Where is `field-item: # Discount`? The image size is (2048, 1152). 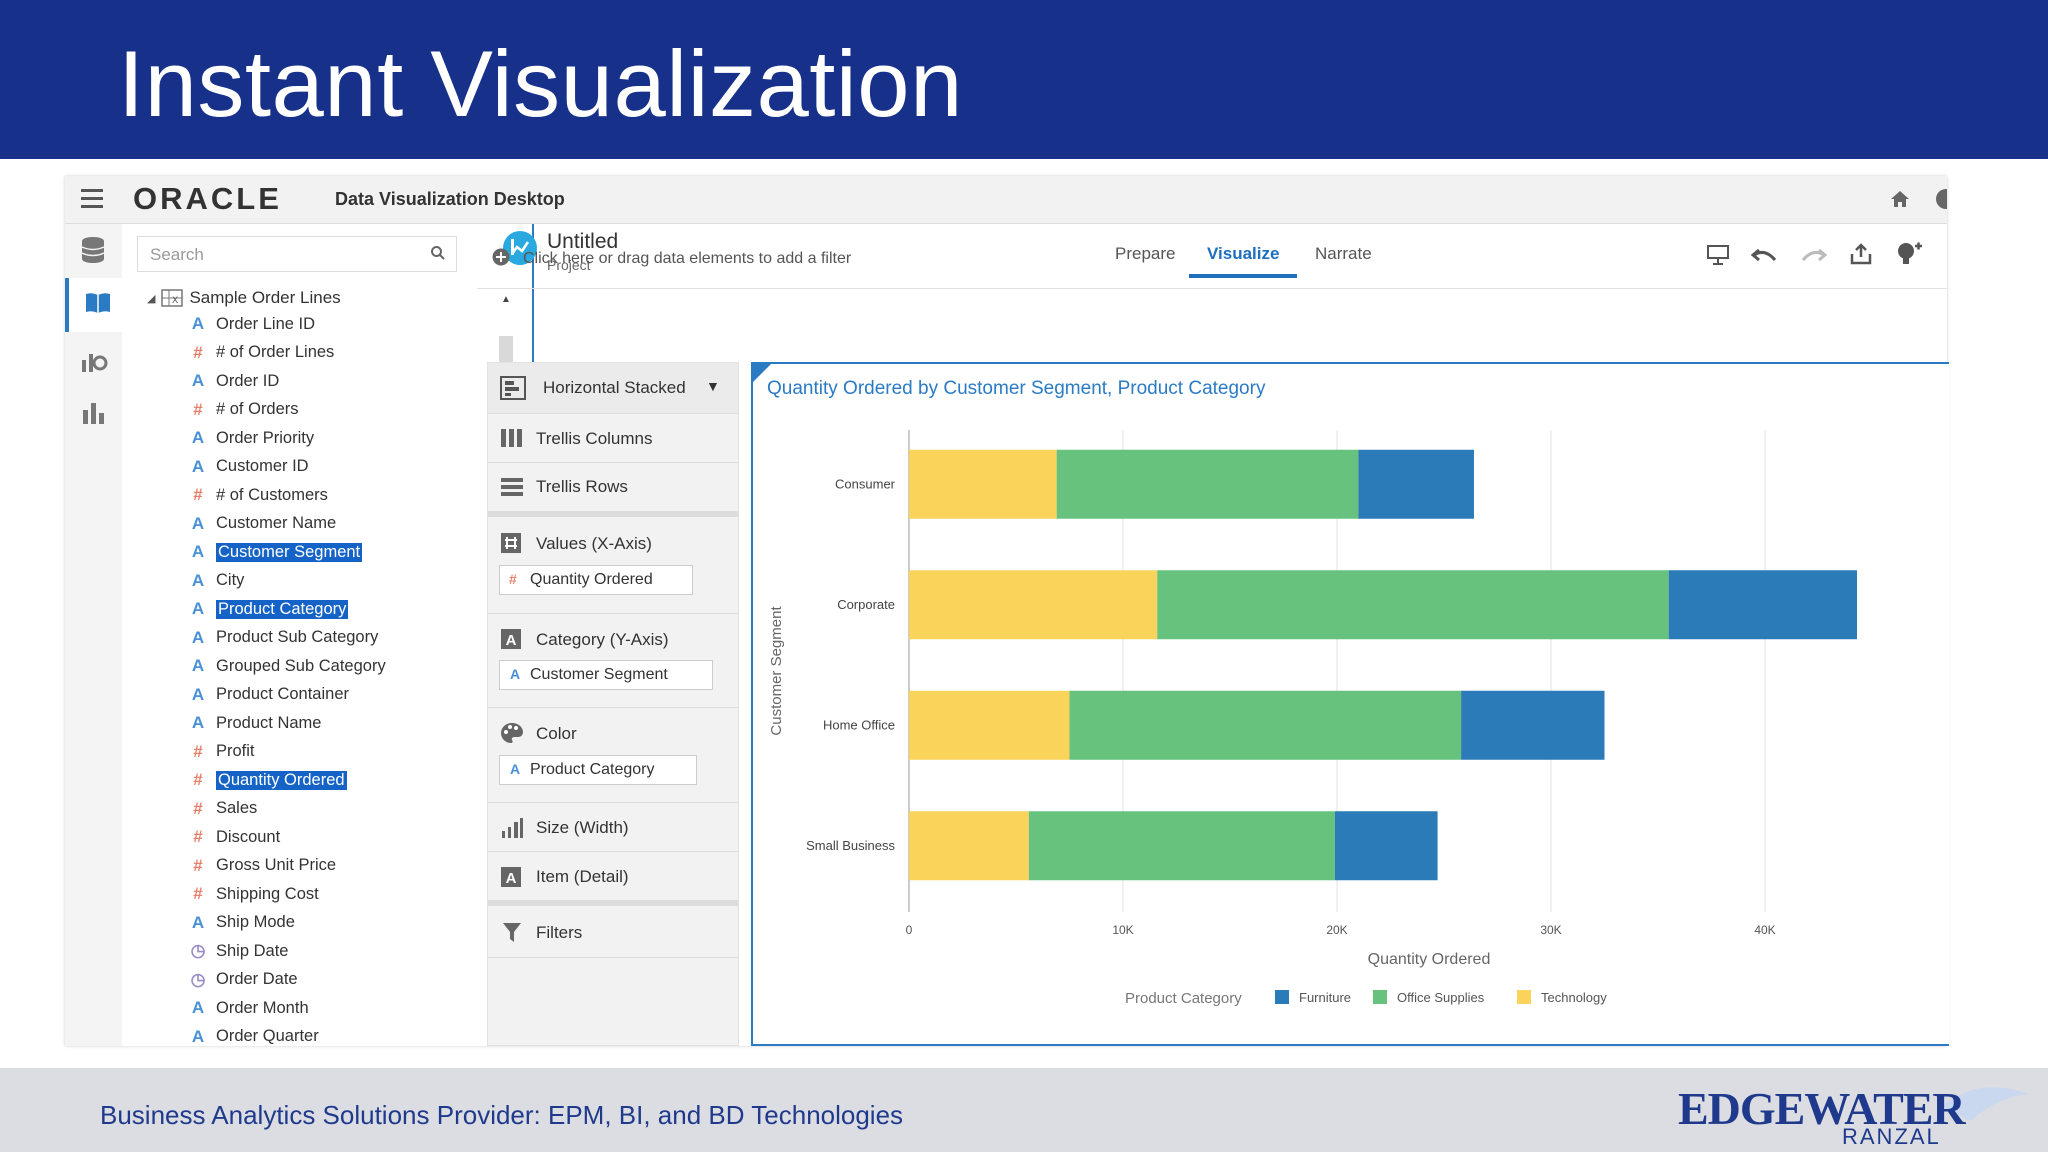
field-item: # Discount is located at coordinates (325, 837).